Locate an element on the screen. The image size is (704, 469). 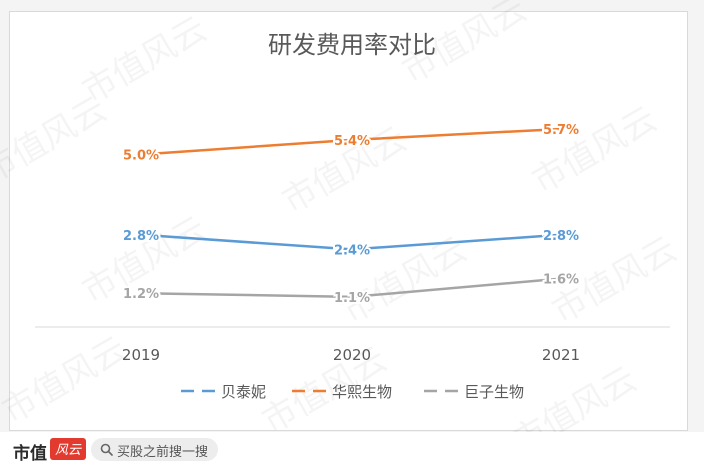
x-tick-label: 2021 is located at coordinates (561, 355).